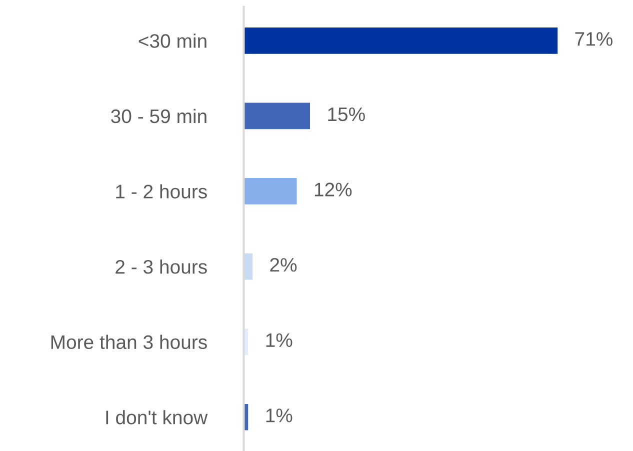 This screenshot has height=451, width=633. I want to click on data-label: 15%, so click(346, 114).